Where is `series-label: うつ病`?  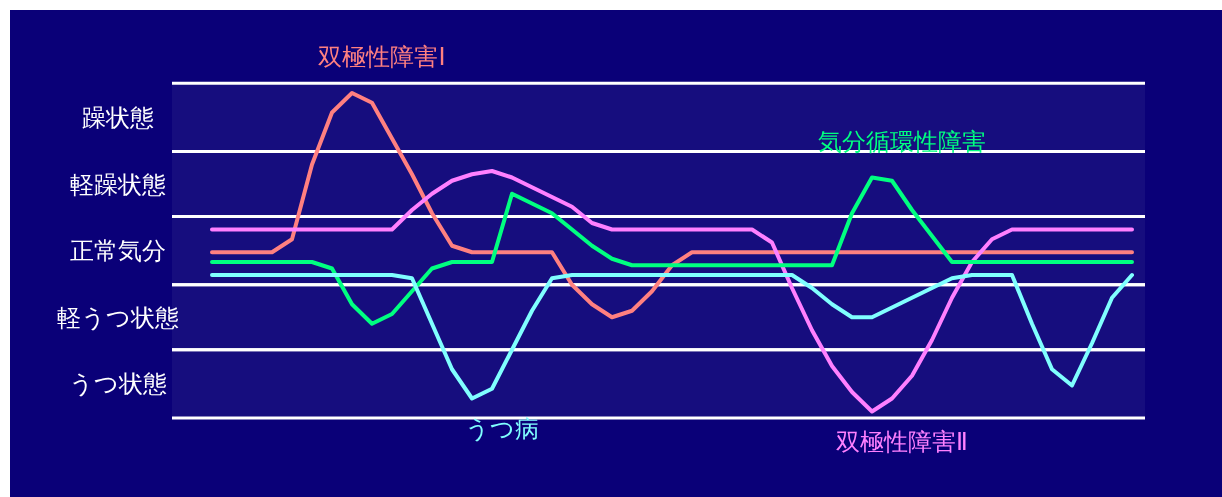 series-label: うつ病 is located at coordinates (502, 428).